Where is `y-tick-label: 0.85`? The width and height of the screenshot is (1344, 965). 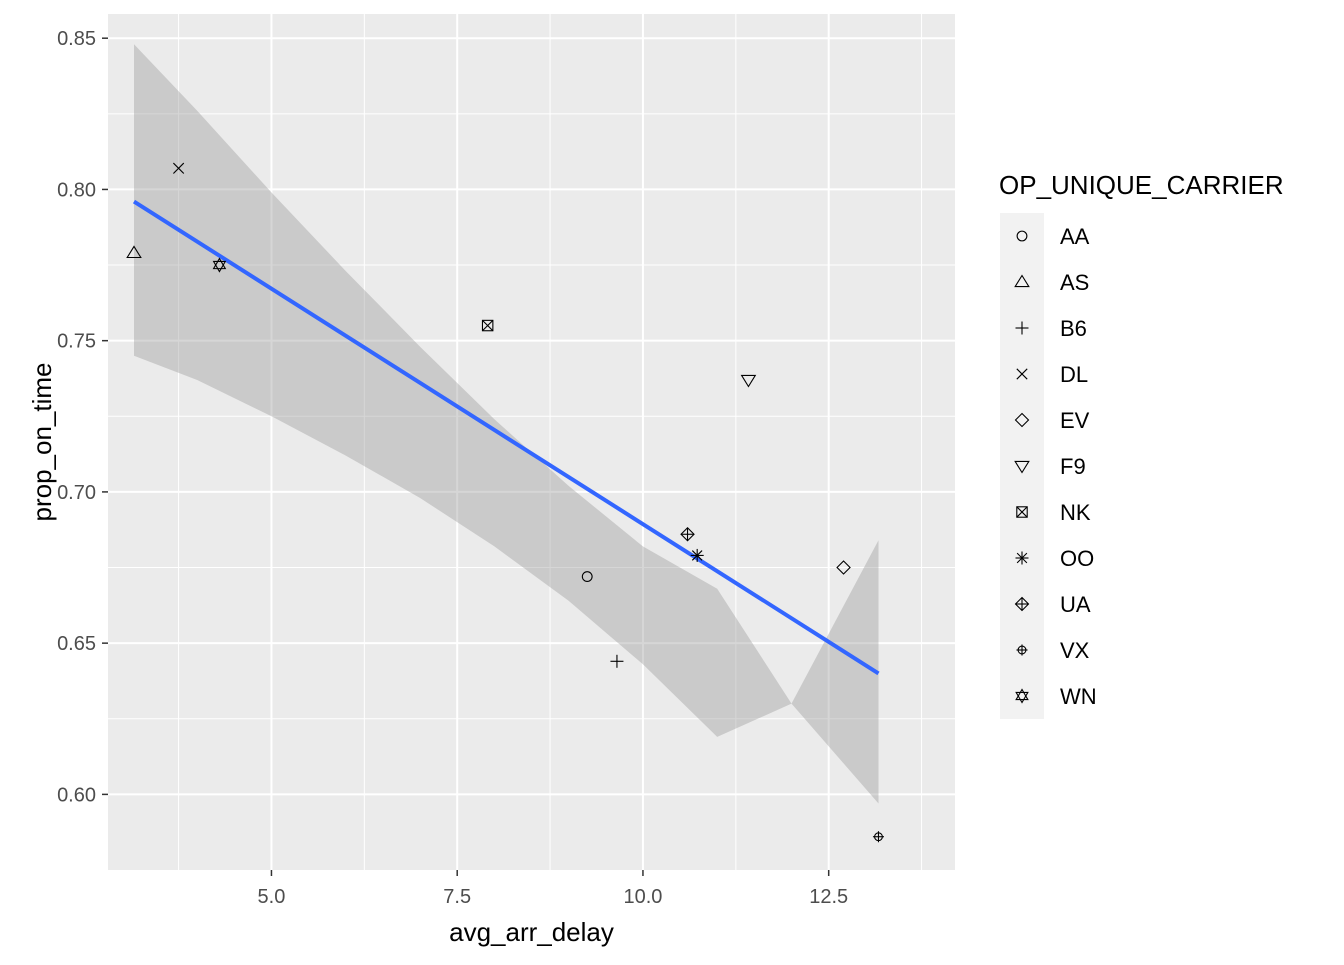
y-tick-label: 0.85 is located at coordinates (76, 39).